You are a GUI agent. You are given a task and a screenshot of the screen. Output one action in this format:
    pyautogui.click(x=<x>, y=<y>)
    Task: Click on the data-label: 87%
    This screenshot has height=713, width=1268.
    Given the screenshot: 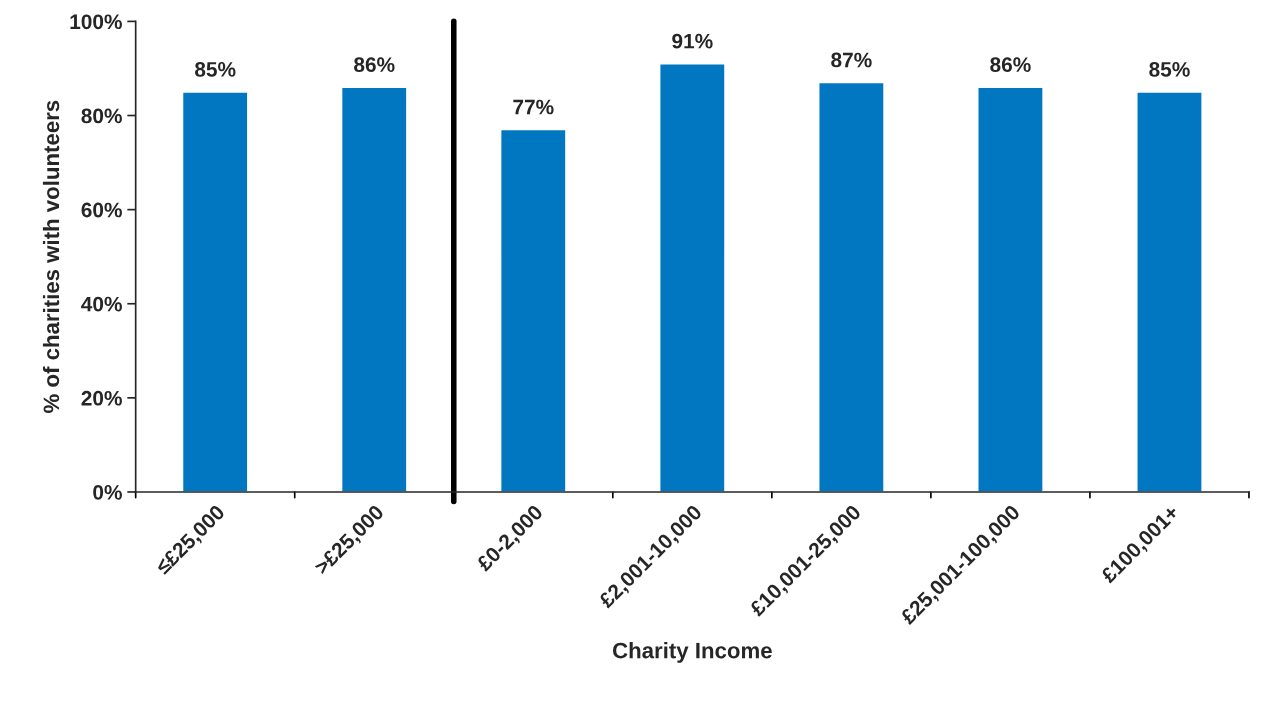 What is the action you would take?
    pyautogui.click(x=851, y=60)
    